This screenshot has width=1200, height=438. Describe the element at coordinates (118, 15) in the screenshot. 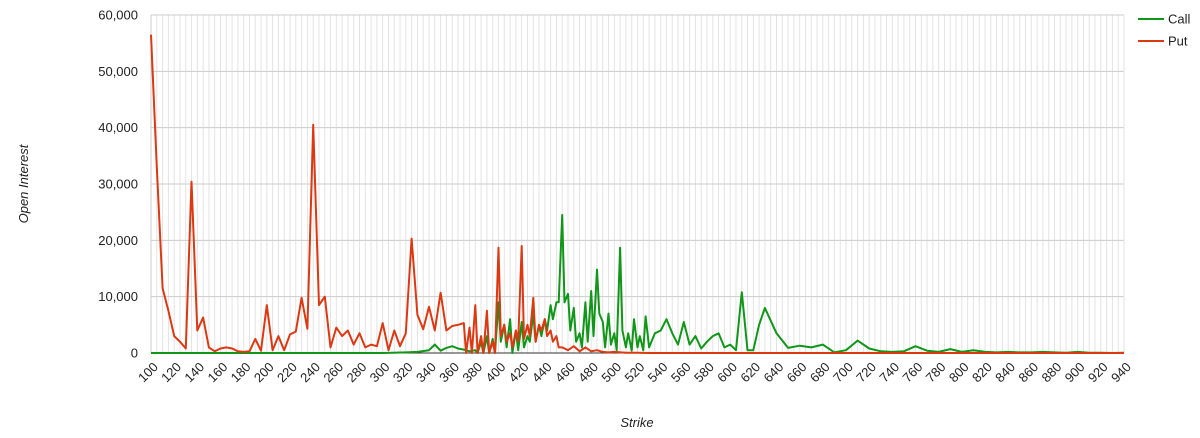

I see `y-tick-label: 60,000` at that location.